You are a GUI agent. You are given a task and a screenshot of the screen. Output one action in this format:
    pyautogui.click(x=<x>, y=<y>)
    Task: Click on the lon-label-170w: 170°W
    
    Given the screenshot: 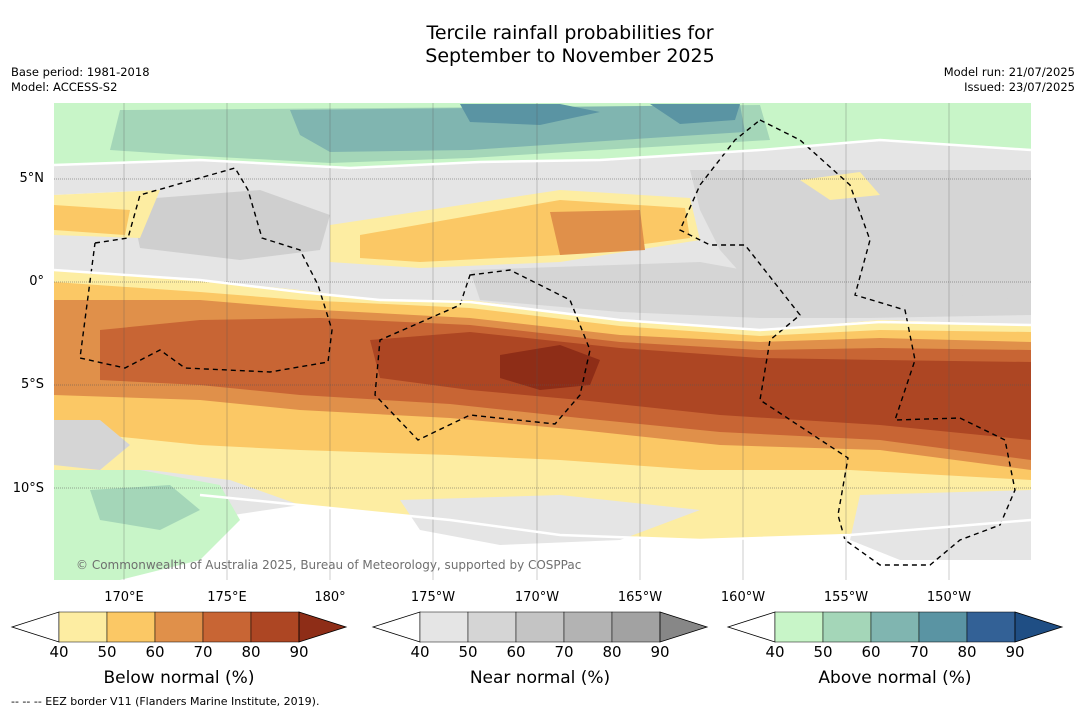 What is the action you would take?
    pyautogui.click(x=537, y=597)
    